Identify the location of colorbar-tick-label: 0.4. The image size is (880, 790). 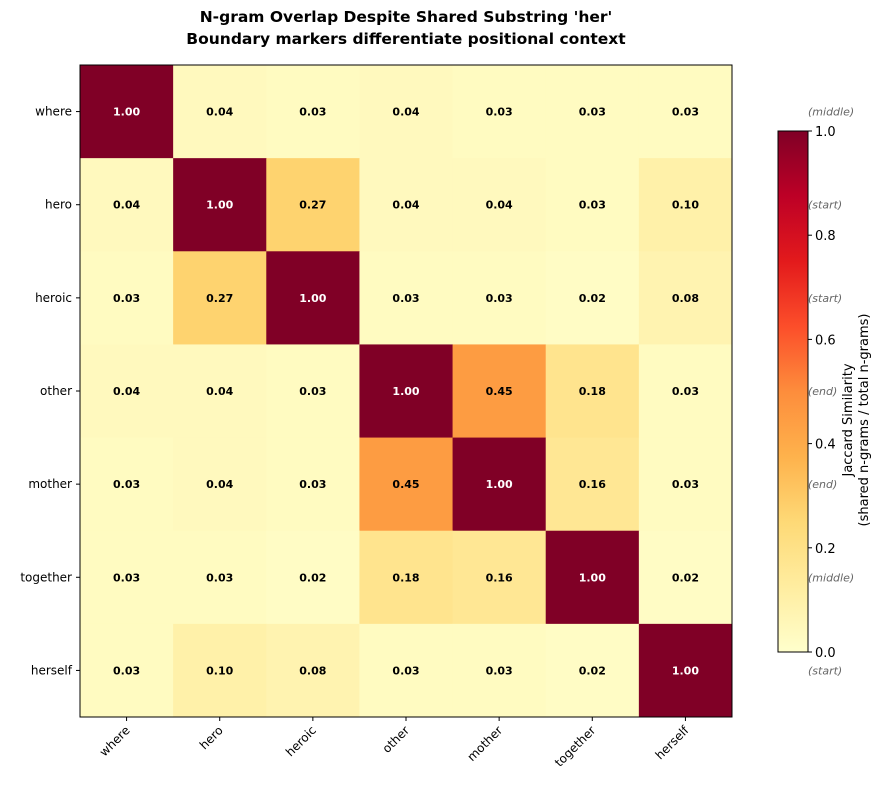
(825, 445).